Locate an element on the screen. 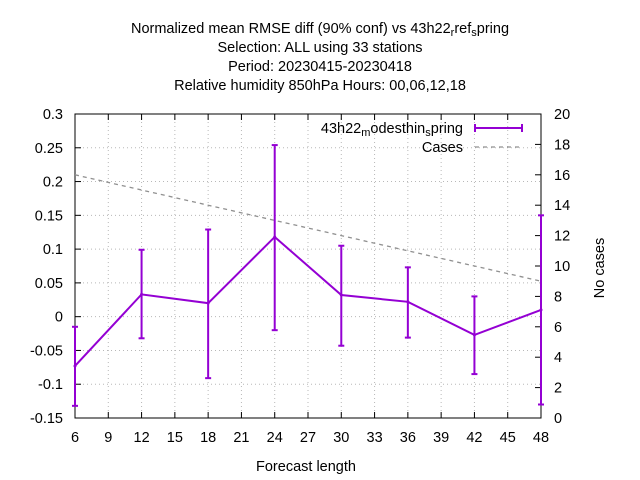  y-tick-label: 0.3 is located at coordinates (53, 115).